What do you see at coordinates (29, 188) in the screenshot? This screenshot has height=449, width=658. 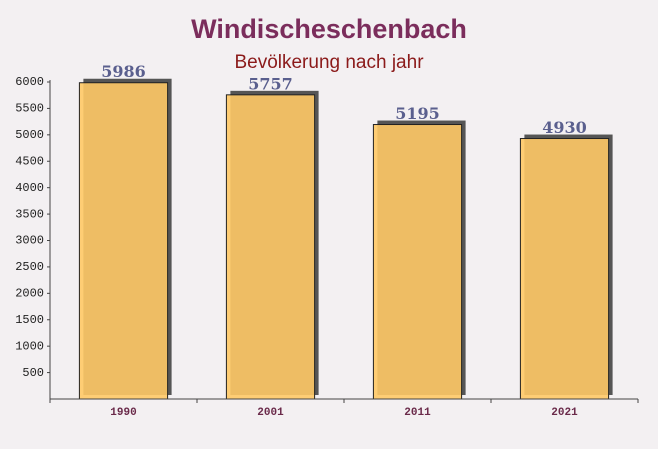 I see `y-tick-label: 4000` at bounding box center [29, 188].